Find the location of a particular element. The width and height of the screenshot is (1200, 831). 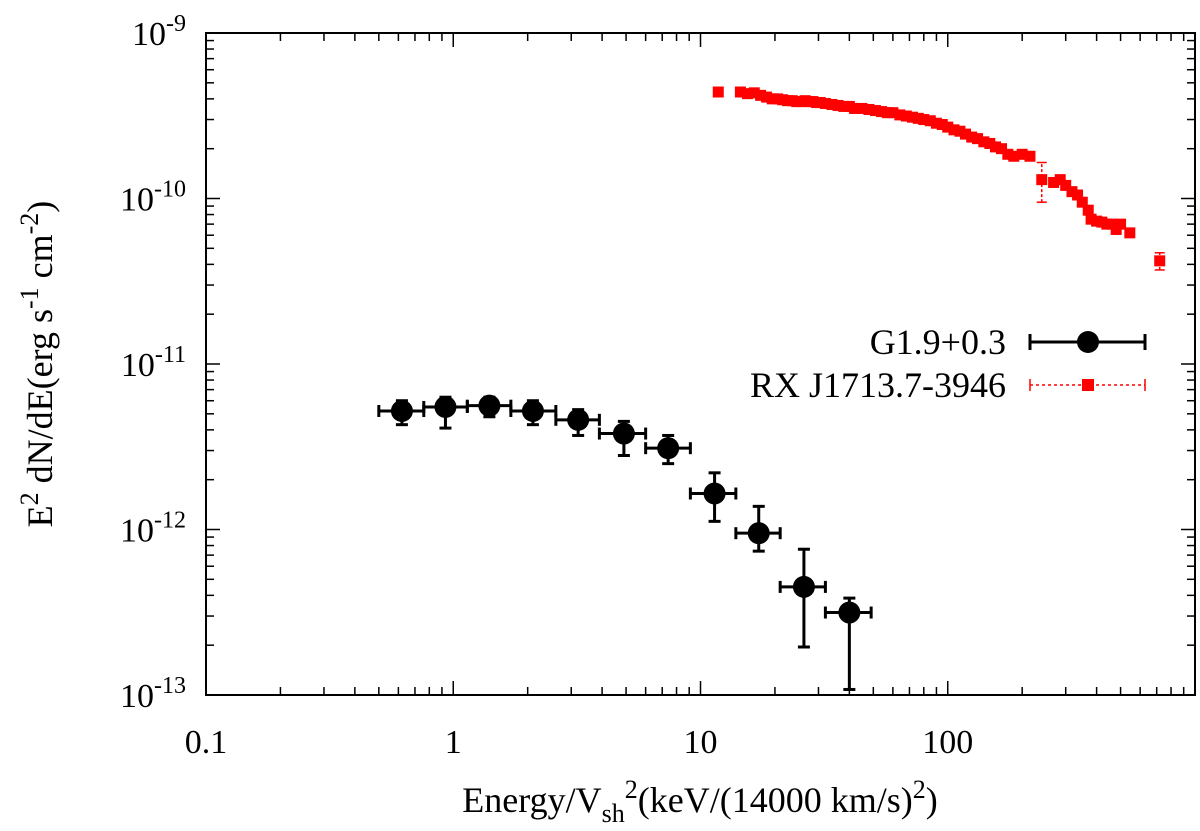

ylabel-mid1: dN/dE(erg s is located at coordinates (40, 400).